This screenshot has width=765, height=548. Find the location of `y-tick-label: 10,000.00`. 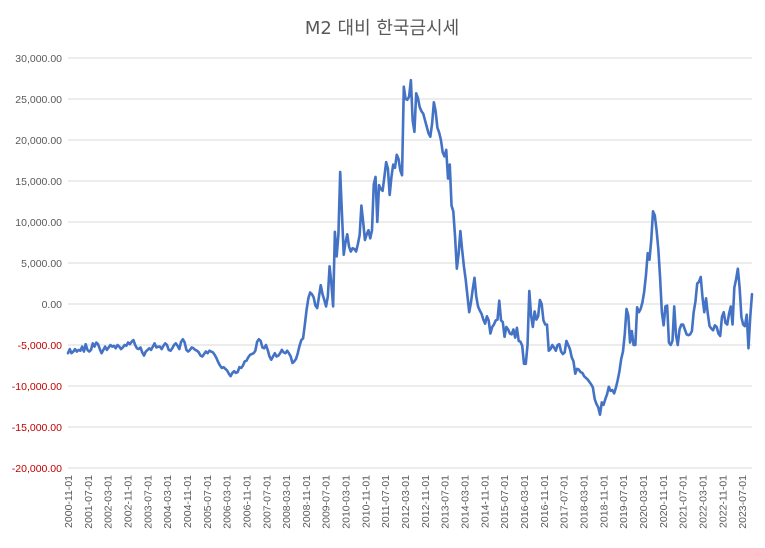

y-tick-label: 10,000.00 is located at coordinates (38, 223).